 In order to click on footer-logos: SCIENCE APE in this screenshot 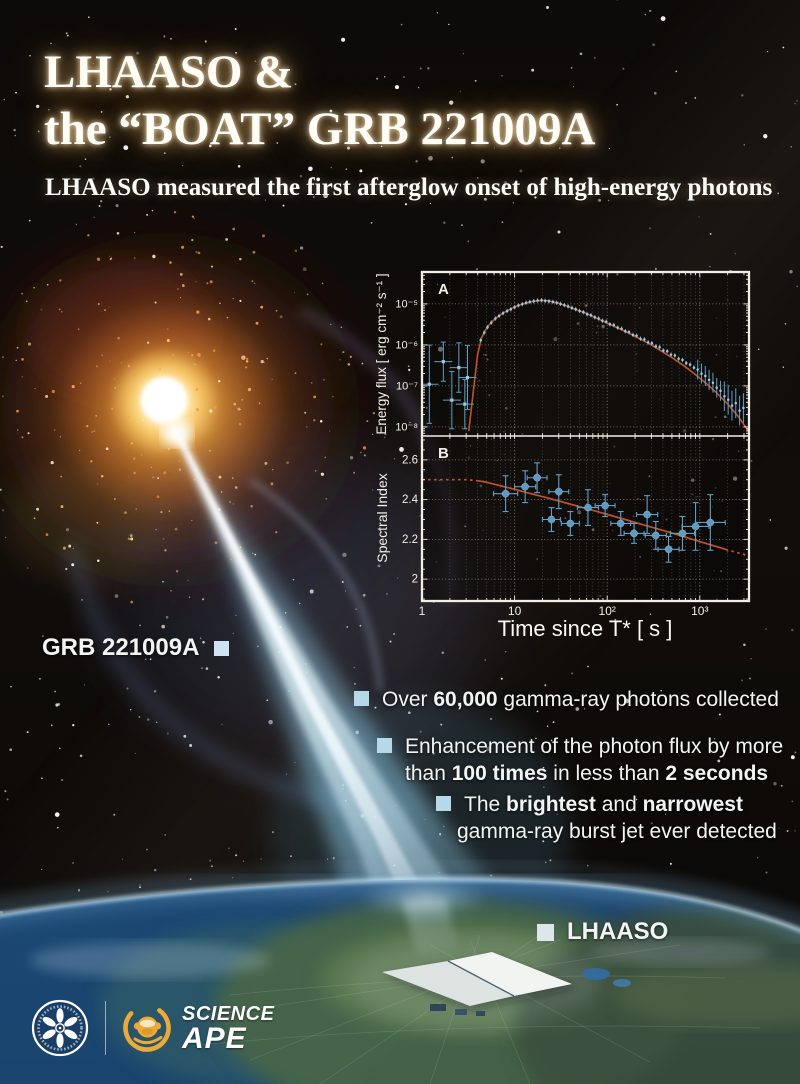, I will do `click(152, 1028)`.